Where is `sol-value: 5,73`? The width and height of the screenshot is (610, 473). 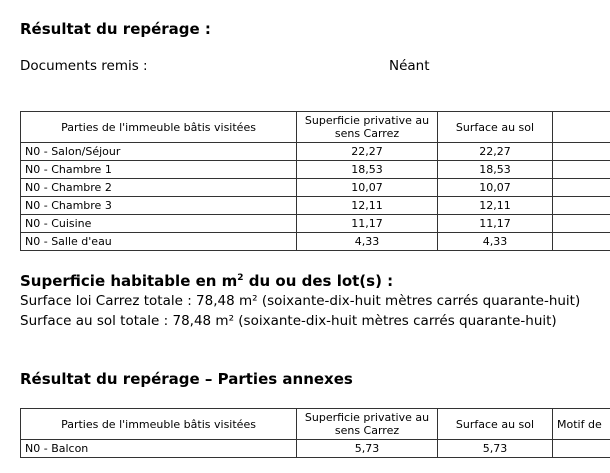
sol-value: 5,73 is located at coordinates (495, 448).